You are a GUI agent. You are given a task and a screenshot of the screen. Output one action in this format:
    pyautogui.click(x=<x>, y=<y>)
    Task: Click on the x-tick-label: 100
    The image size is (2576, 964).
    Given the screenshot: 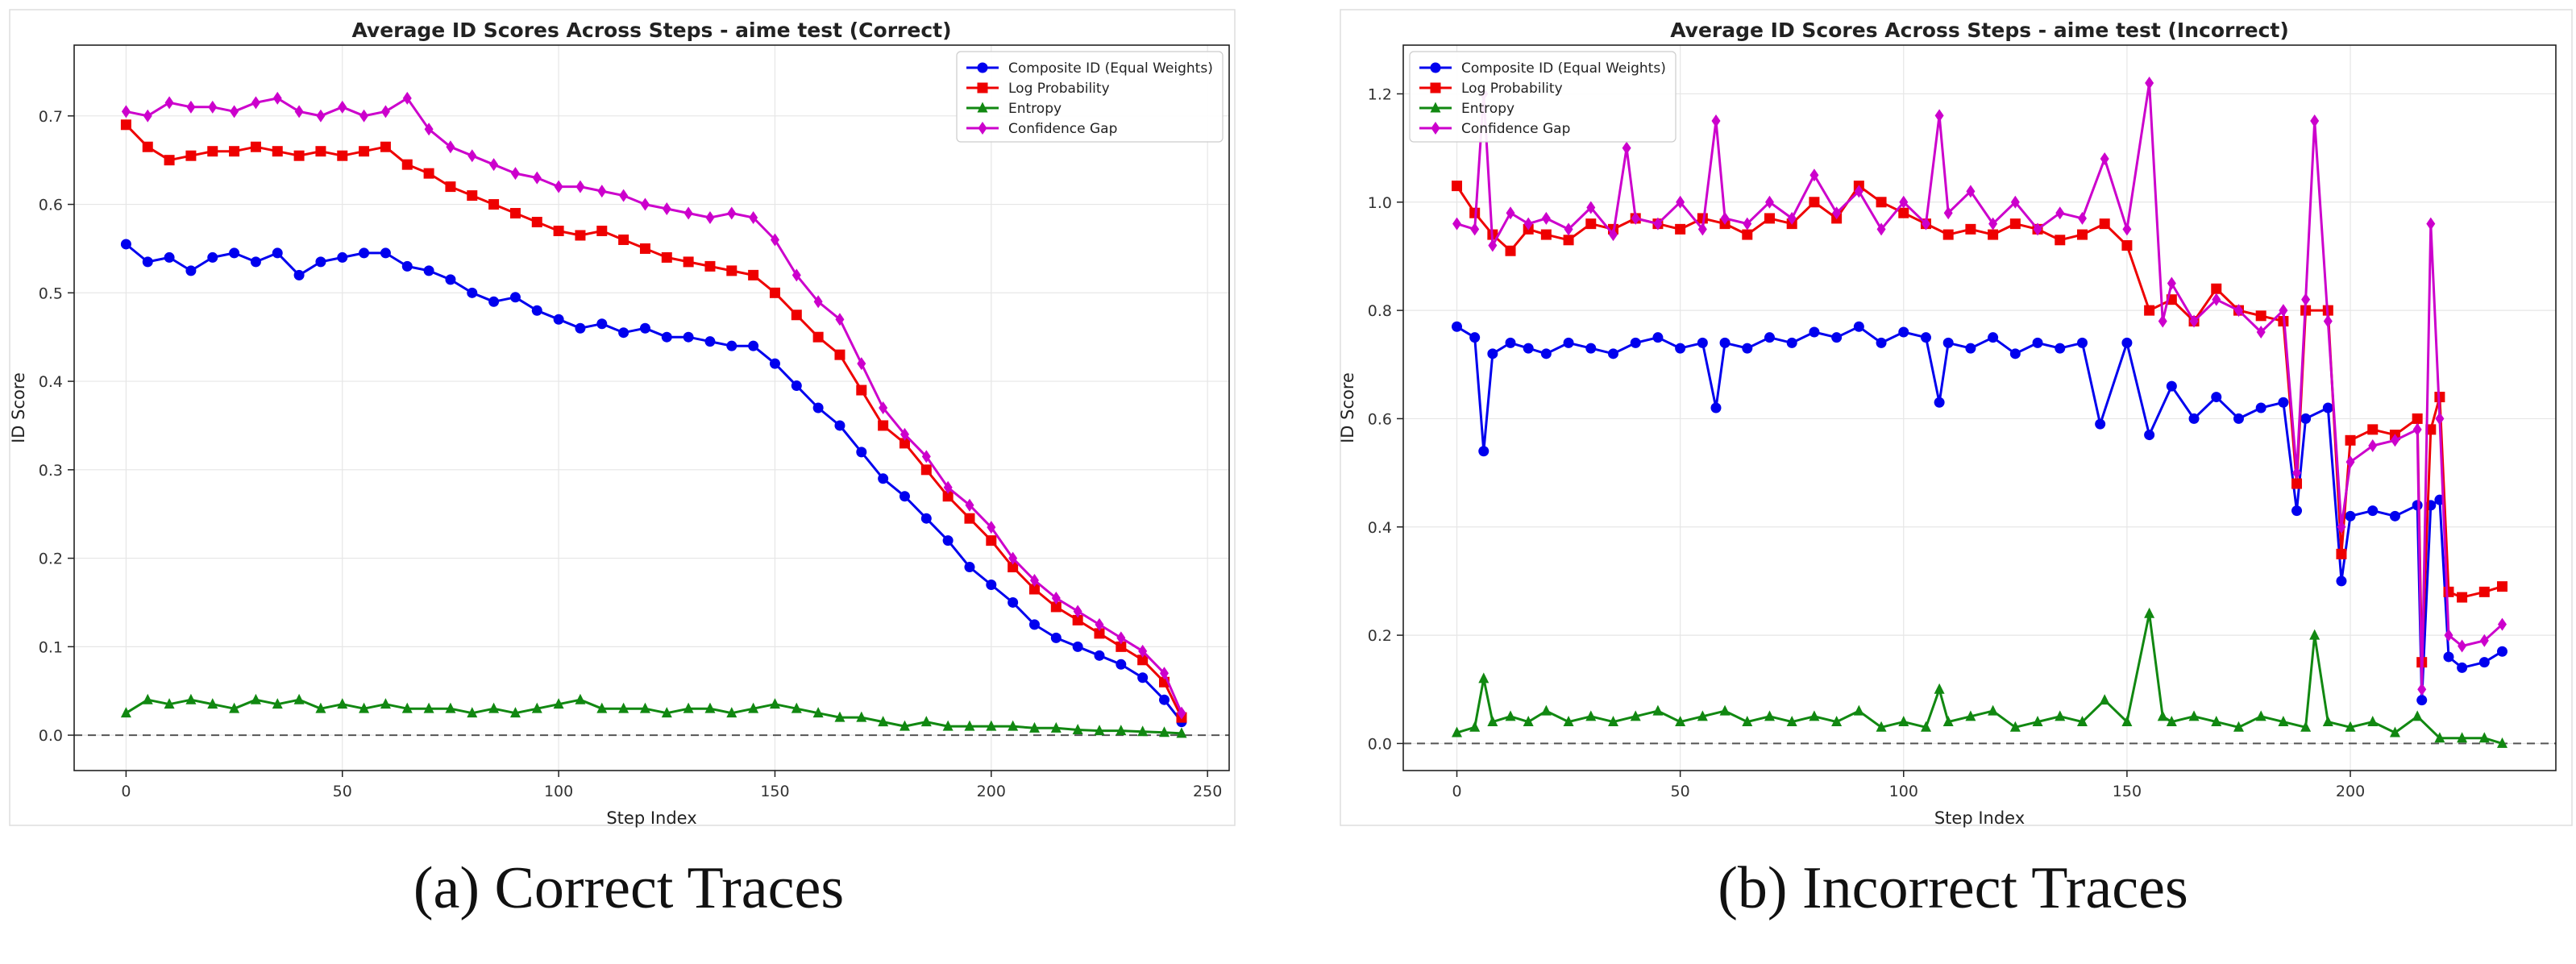 What is the action you would take?
    pyautogui.click(x=1903, y=791)
    